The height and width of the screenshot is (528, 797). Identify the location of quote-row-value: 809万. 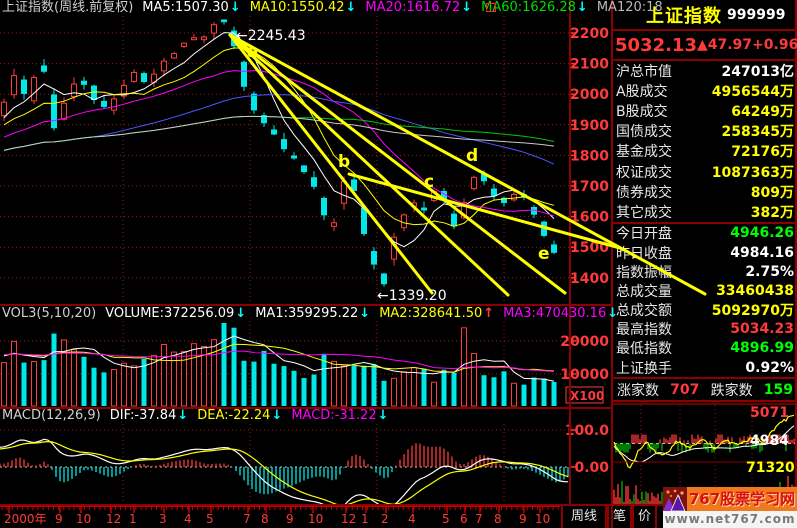
(772, 192).